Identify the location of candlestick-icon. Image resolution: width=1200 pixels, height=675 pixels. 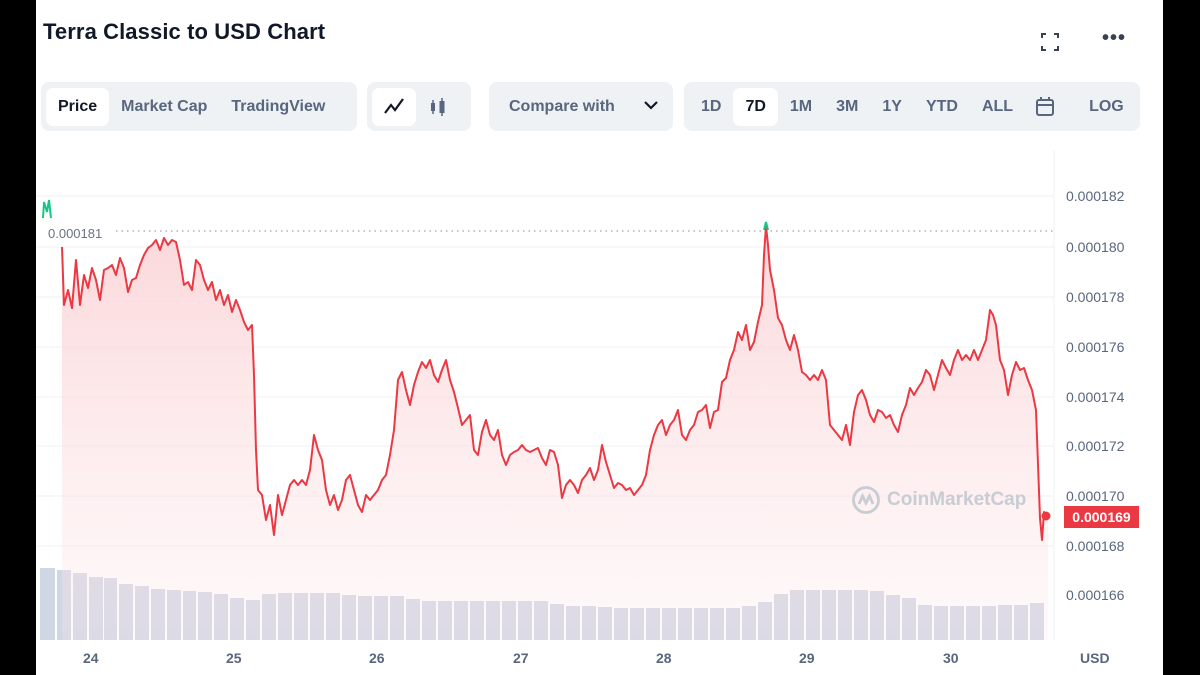
(438, 106).